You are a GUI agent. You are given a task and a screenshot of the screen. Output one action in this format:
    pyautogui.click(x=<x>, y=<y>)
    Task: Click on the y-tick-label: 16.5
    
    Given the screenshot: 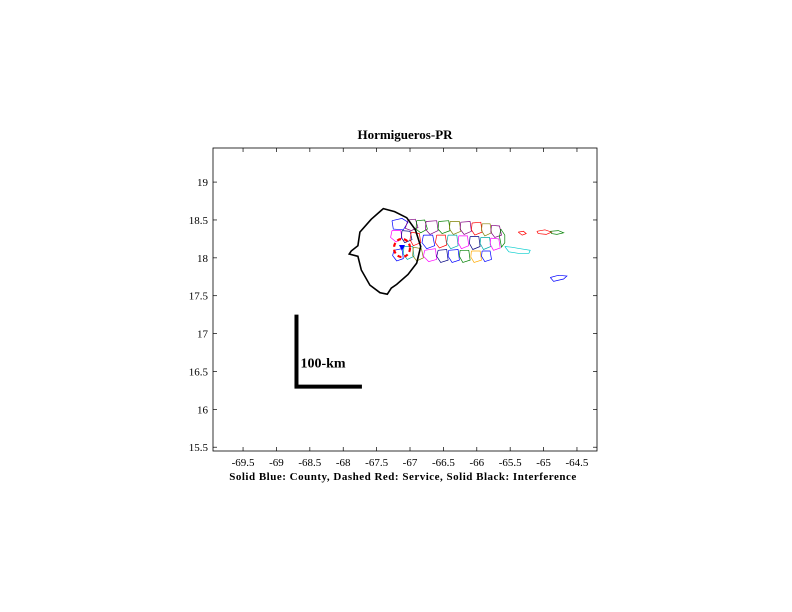 What is the action you would take?
    pyautogui.click(x=199, y=372)
    